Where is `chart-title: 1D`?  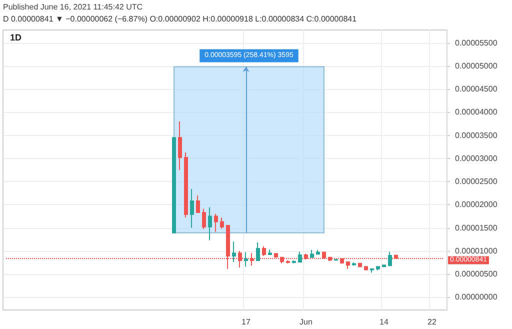 chart-title: 1D is located at coordinates (16, 37).